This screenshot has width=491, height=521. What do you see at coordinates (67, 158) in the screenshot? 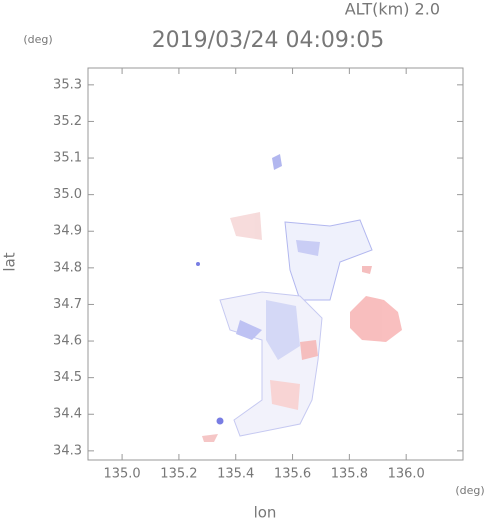
I see `y-tick-label: 35.1` at bounding box center [67, 158].